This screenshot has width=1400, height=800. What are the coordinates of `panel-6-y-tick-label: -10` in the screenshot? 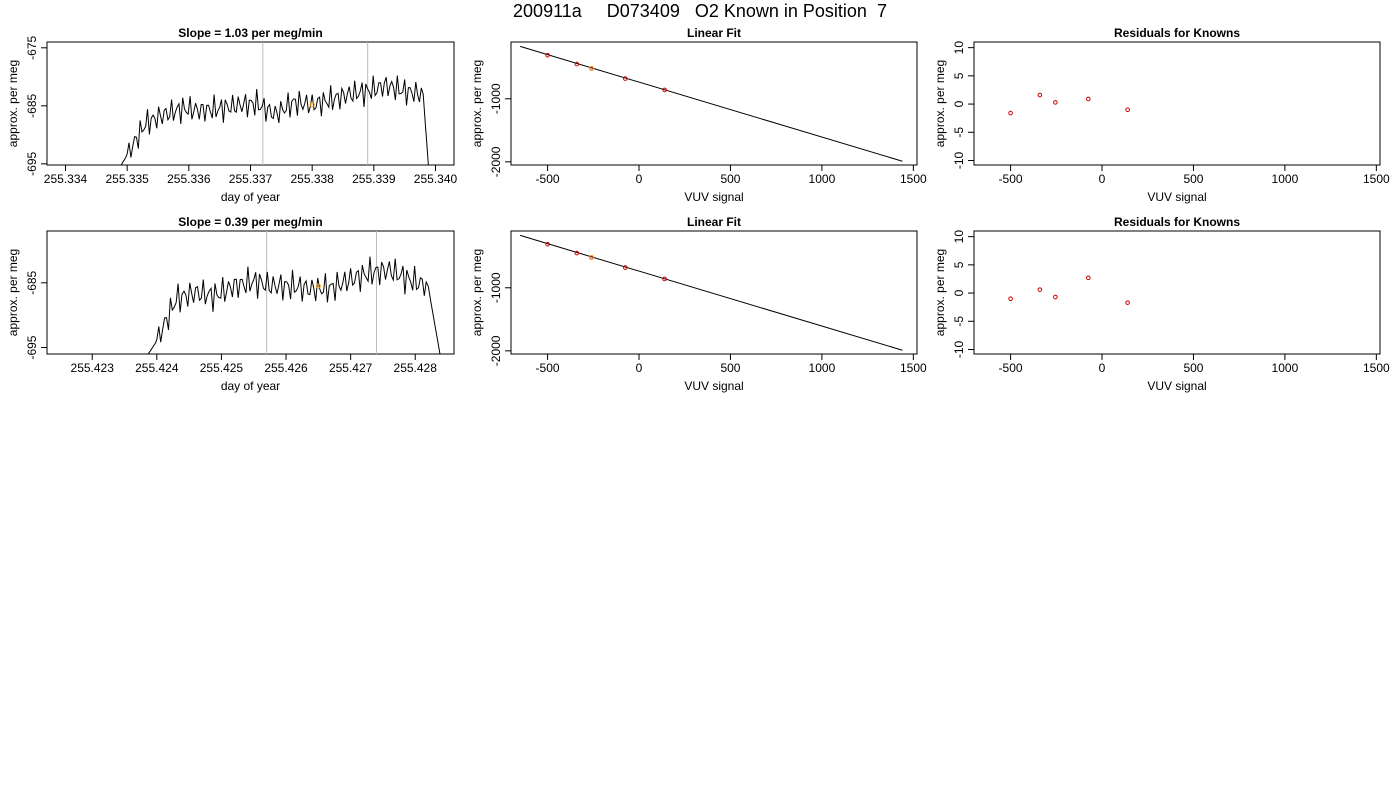 It's located at (959, 349).